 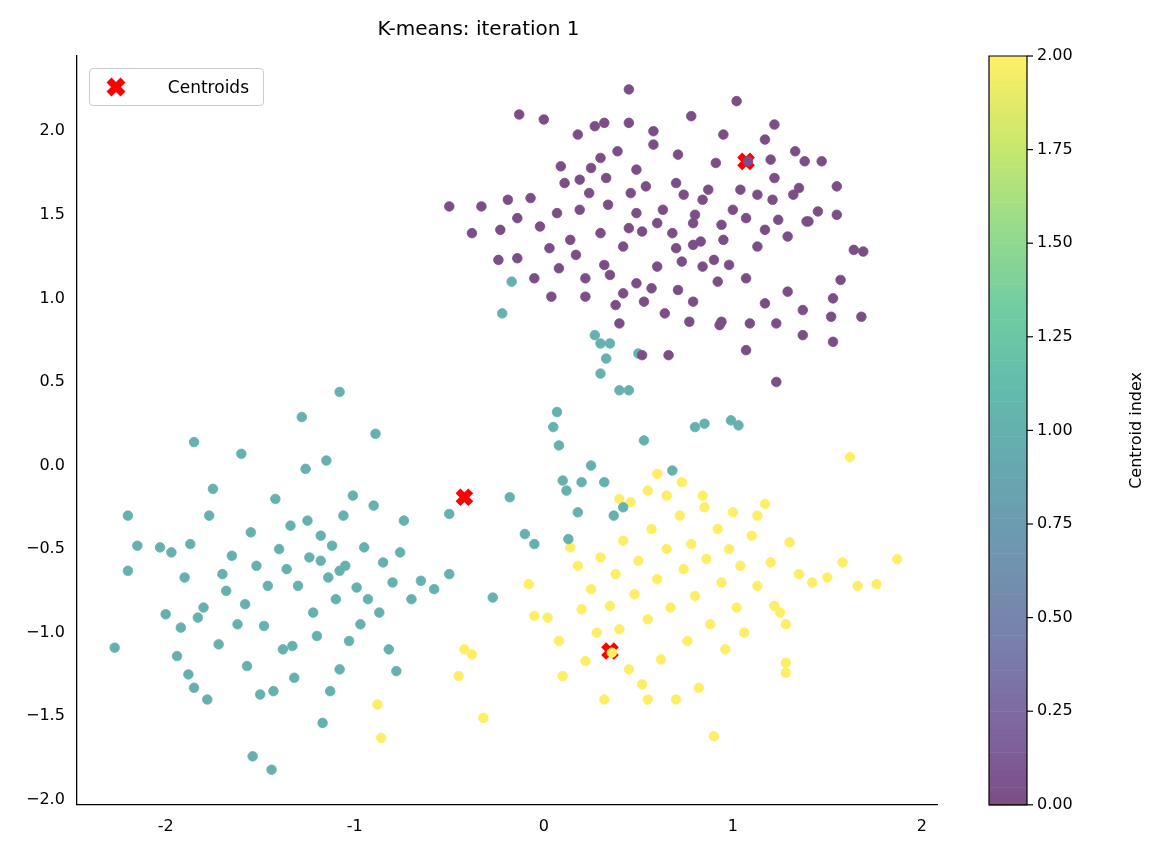 I want to click on x-tick-label: 2, so click(x=921, y=825).